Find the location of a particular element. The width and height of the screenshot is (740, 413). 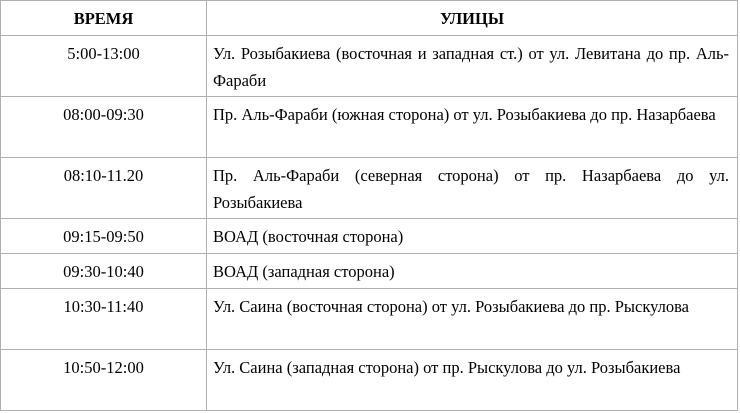

table-row: 09:15-09:50 ВОАД (восточная сторона) is located at coordinates (369, 236).